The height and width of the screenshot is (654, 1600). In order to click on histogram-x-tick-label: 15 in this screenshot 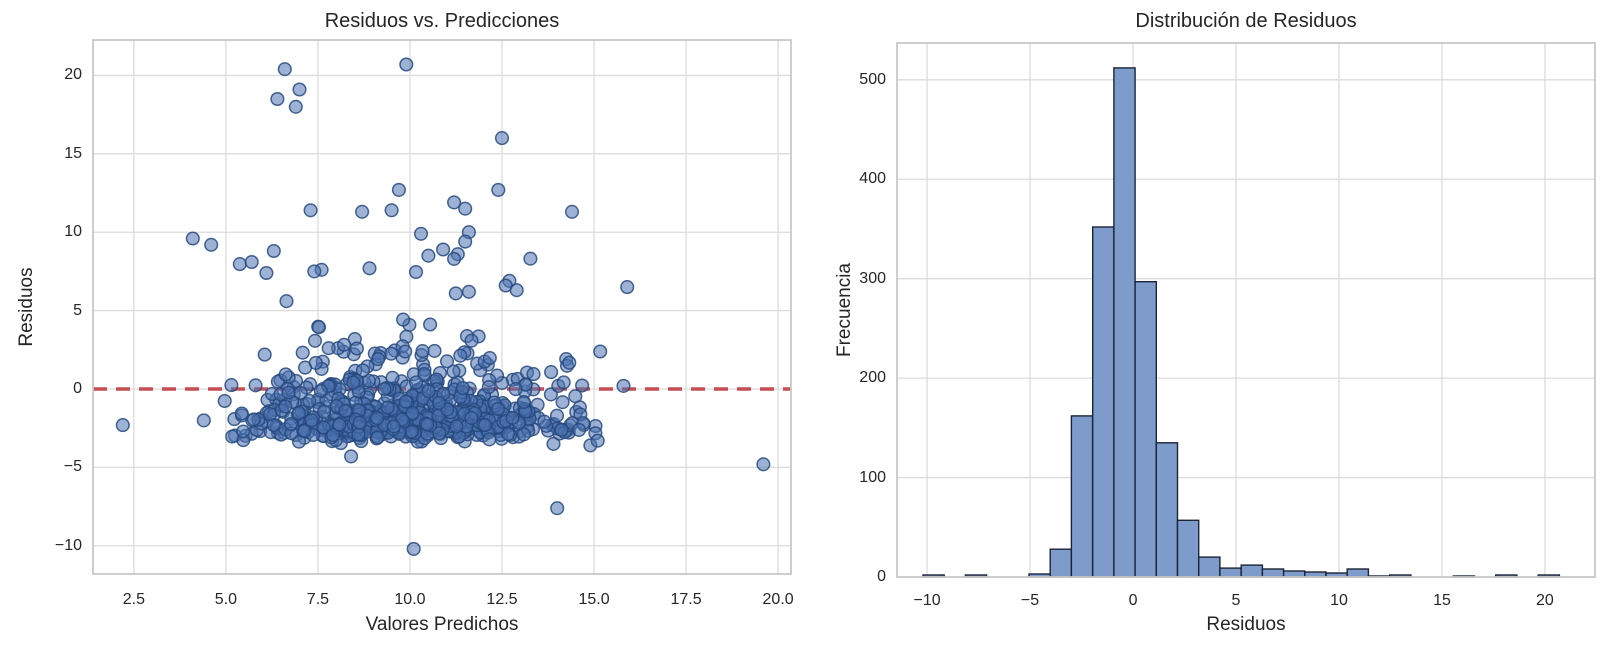, I will do `click(1442, 600)`.